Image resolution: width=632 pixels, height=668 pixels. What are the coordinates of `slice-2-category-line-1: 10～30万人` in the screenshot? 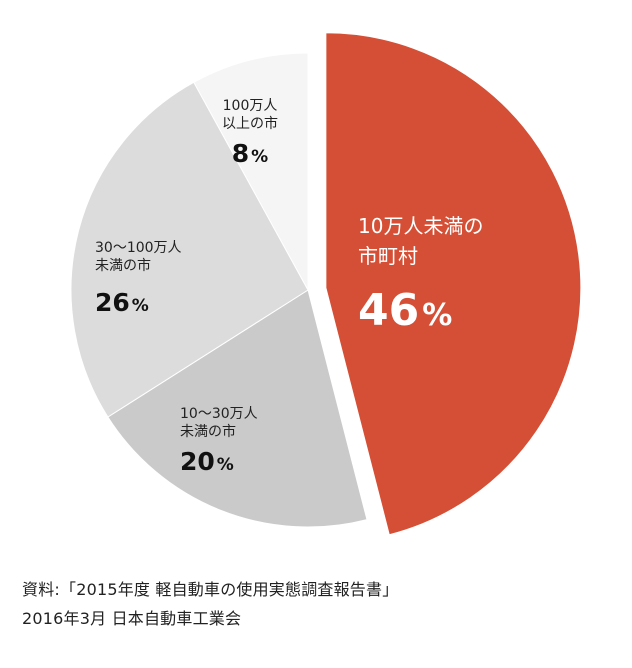 It's located at (219, 414).